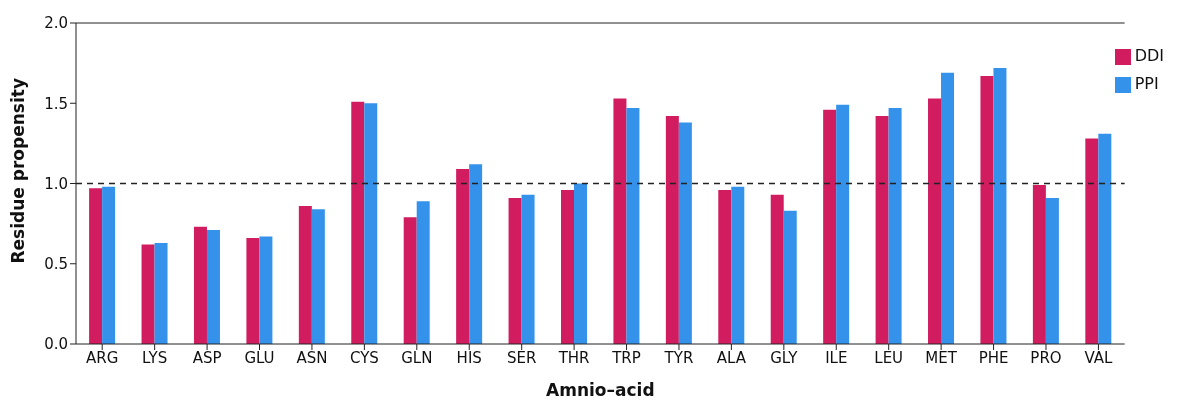 The height and width of the screenshot is (415, 1204). I want to click on x-tick-label: ASN, so click(312, 357).